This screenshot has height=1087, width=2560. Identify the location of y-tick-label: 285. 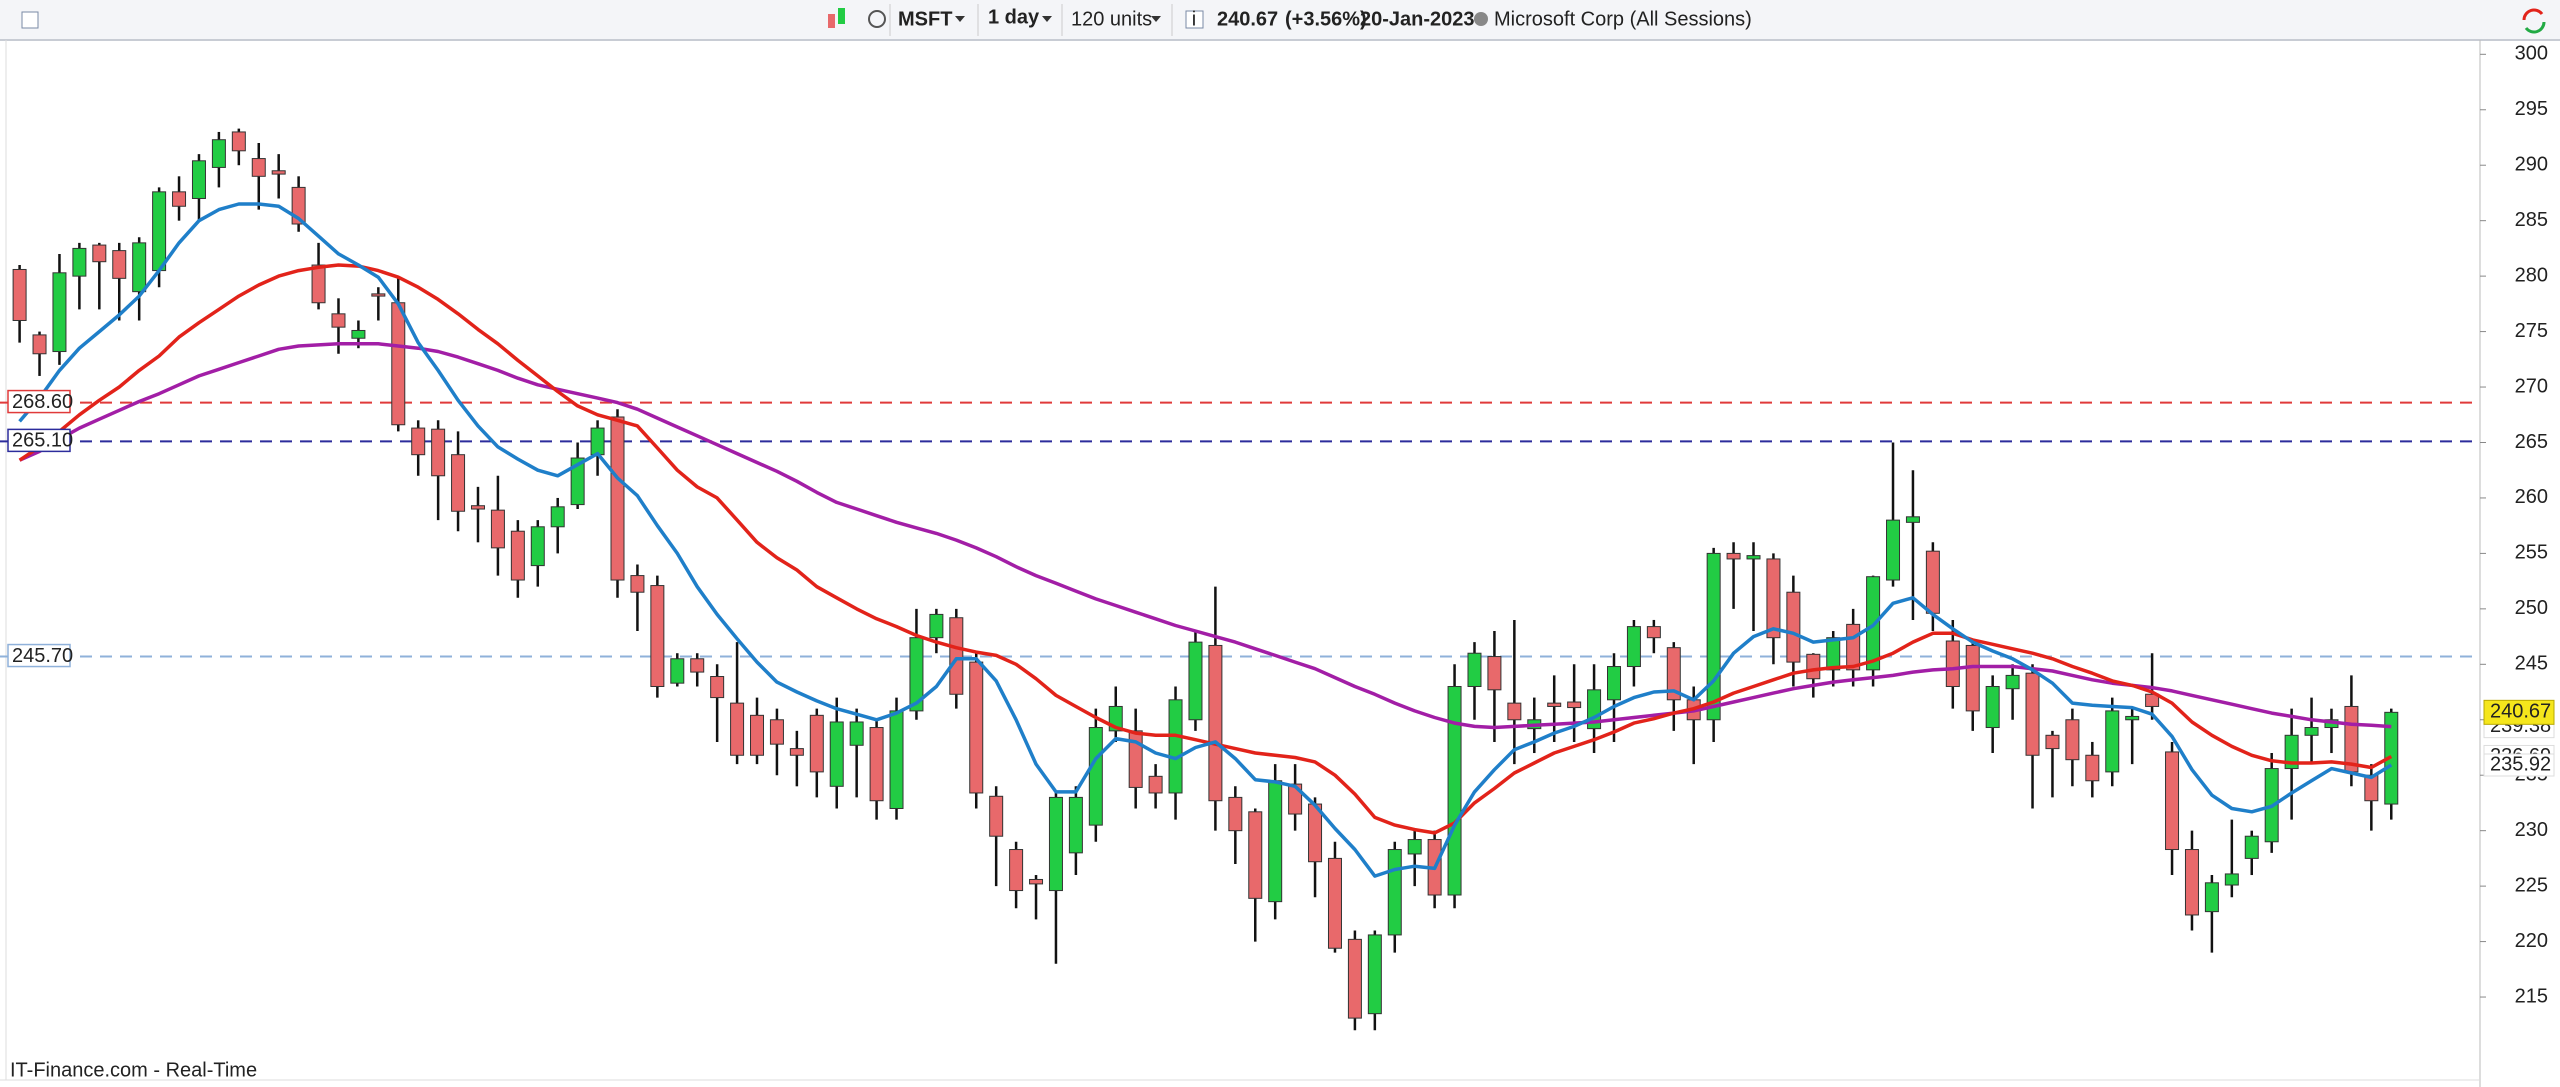
(2531, 220).